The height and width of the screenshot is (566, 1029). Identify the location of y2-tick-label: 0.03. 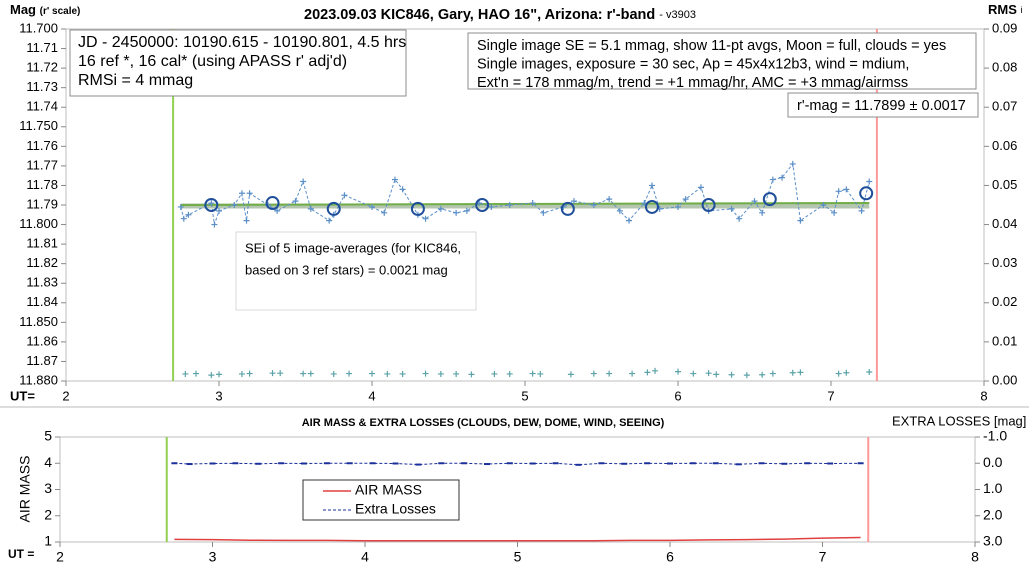
(1004, 262).